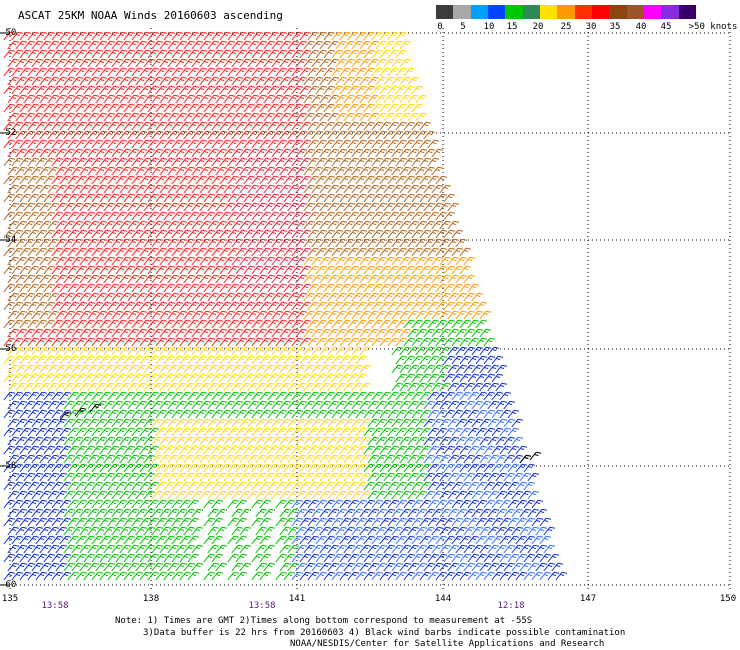 This screenshot has height=650, width=740. Describe the element at coordinates (531, 12) in the screenshot. I see `legend-swatch` at that location.